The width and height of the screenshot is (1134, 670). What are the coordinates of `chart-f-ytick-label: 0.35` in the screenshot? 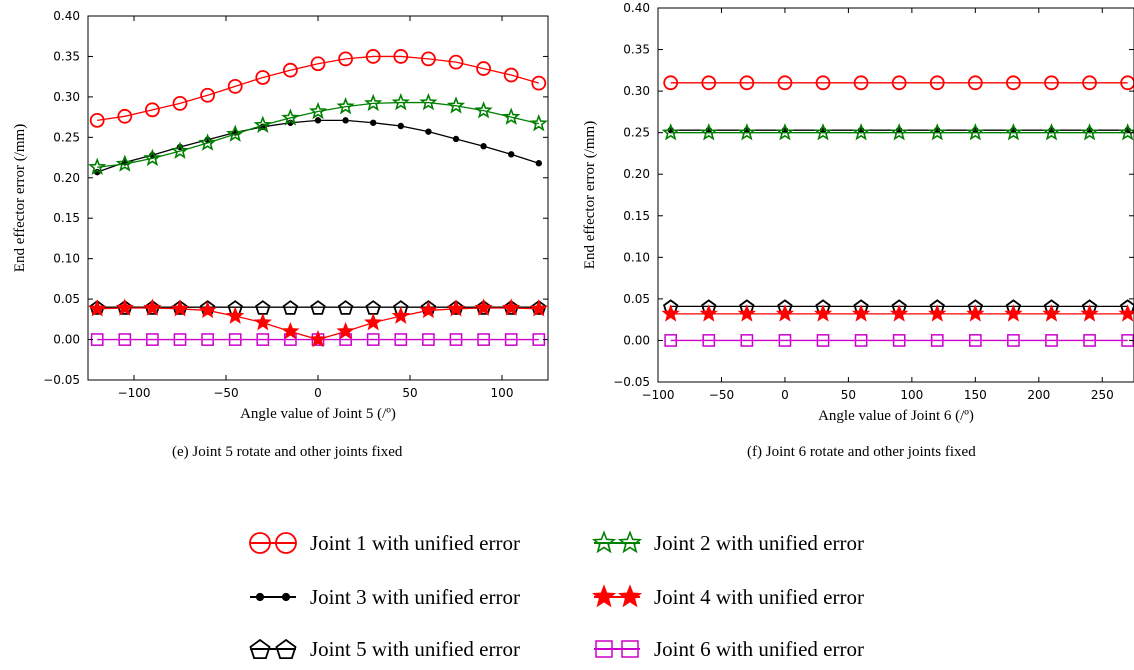 It's located at (636, 50).